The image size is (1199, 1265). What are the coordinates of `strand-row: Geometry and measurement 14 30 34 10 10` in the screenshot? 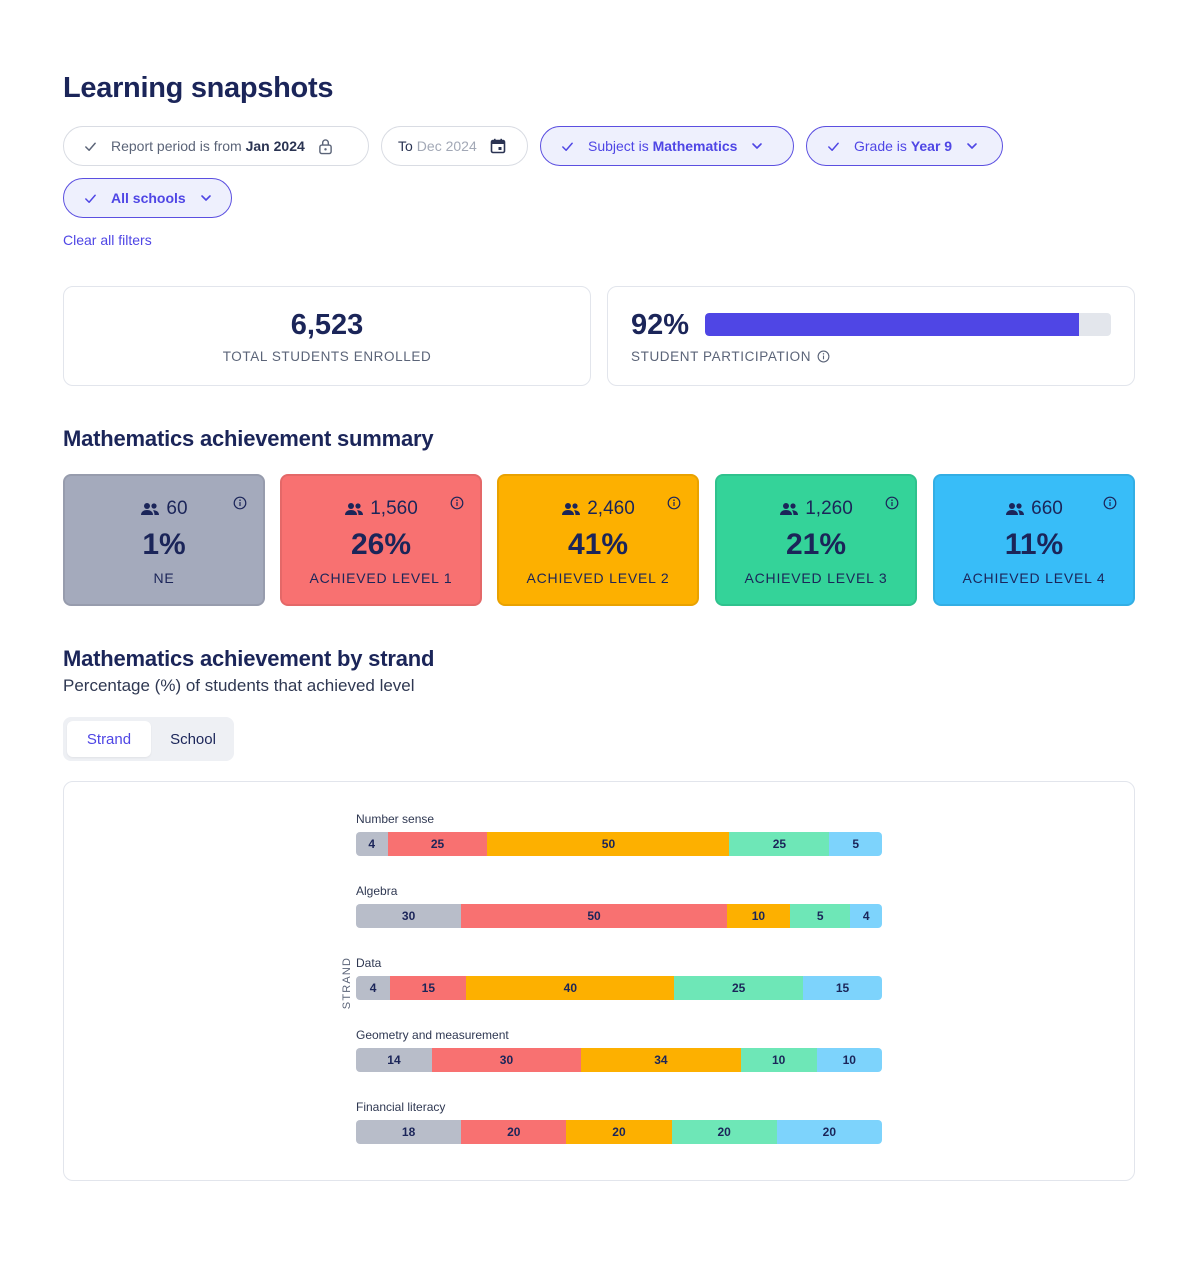 It's located at (619, 1050).